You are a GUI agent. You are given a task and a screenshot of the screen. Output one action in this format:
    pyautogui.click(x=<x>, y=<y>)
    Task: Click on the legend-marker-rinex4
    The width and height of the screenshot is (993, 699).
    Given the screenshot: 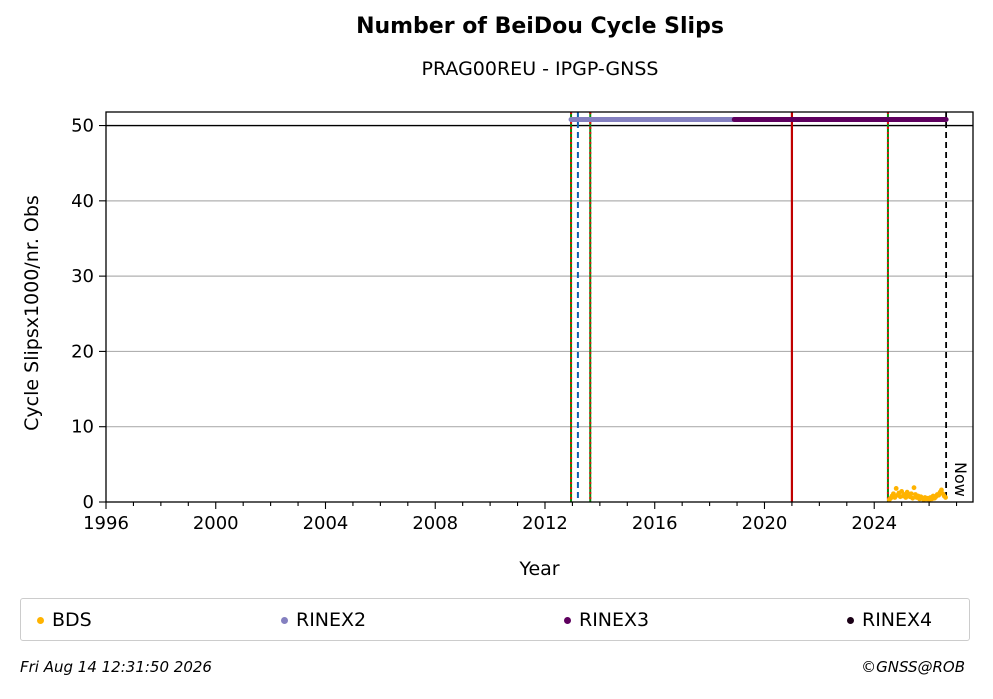 What is the action you would take?
    pyautogui.click(x=850, y=620)
    